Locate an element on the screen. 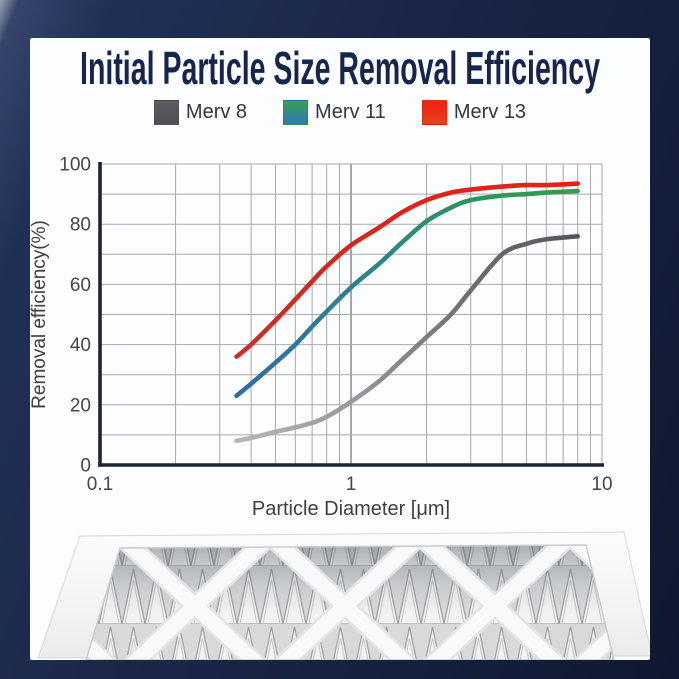 The image size is (679, 679). x-tick-label: 1 is located at coordinates (351, 484).